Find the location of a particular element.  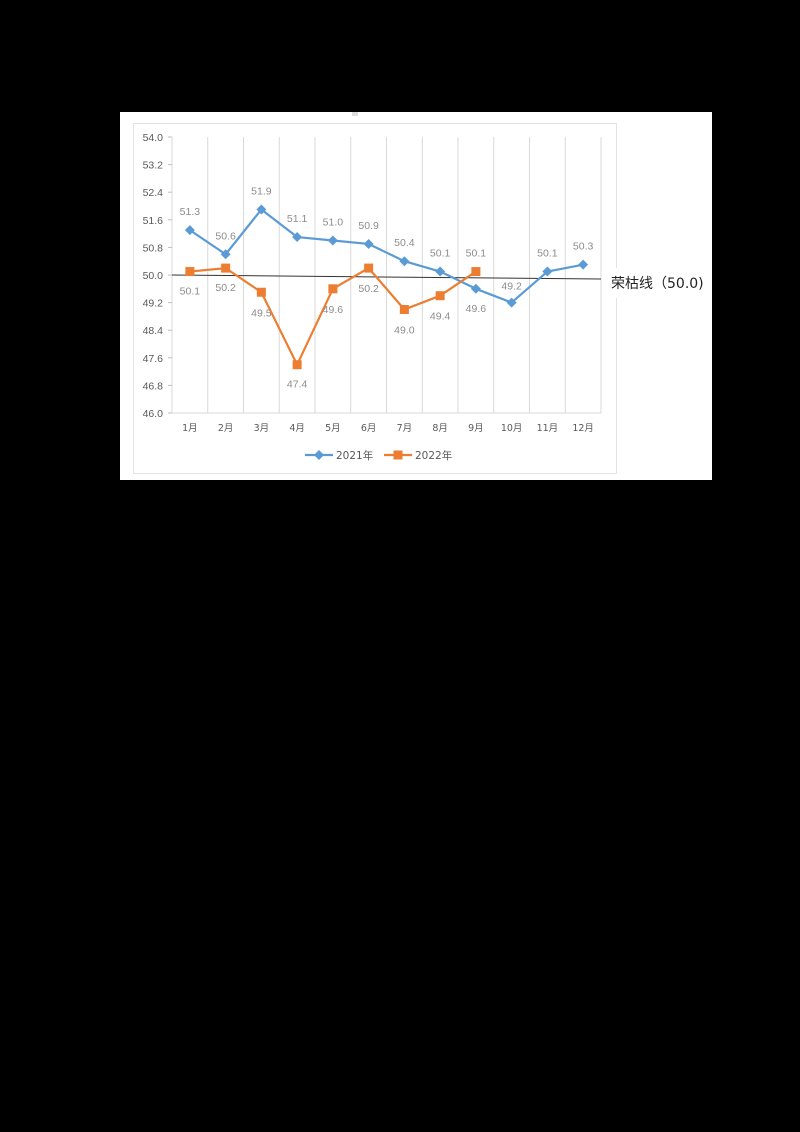

reference-line-label: 荣枯线（50.0) is located at coordinates (657, 284).